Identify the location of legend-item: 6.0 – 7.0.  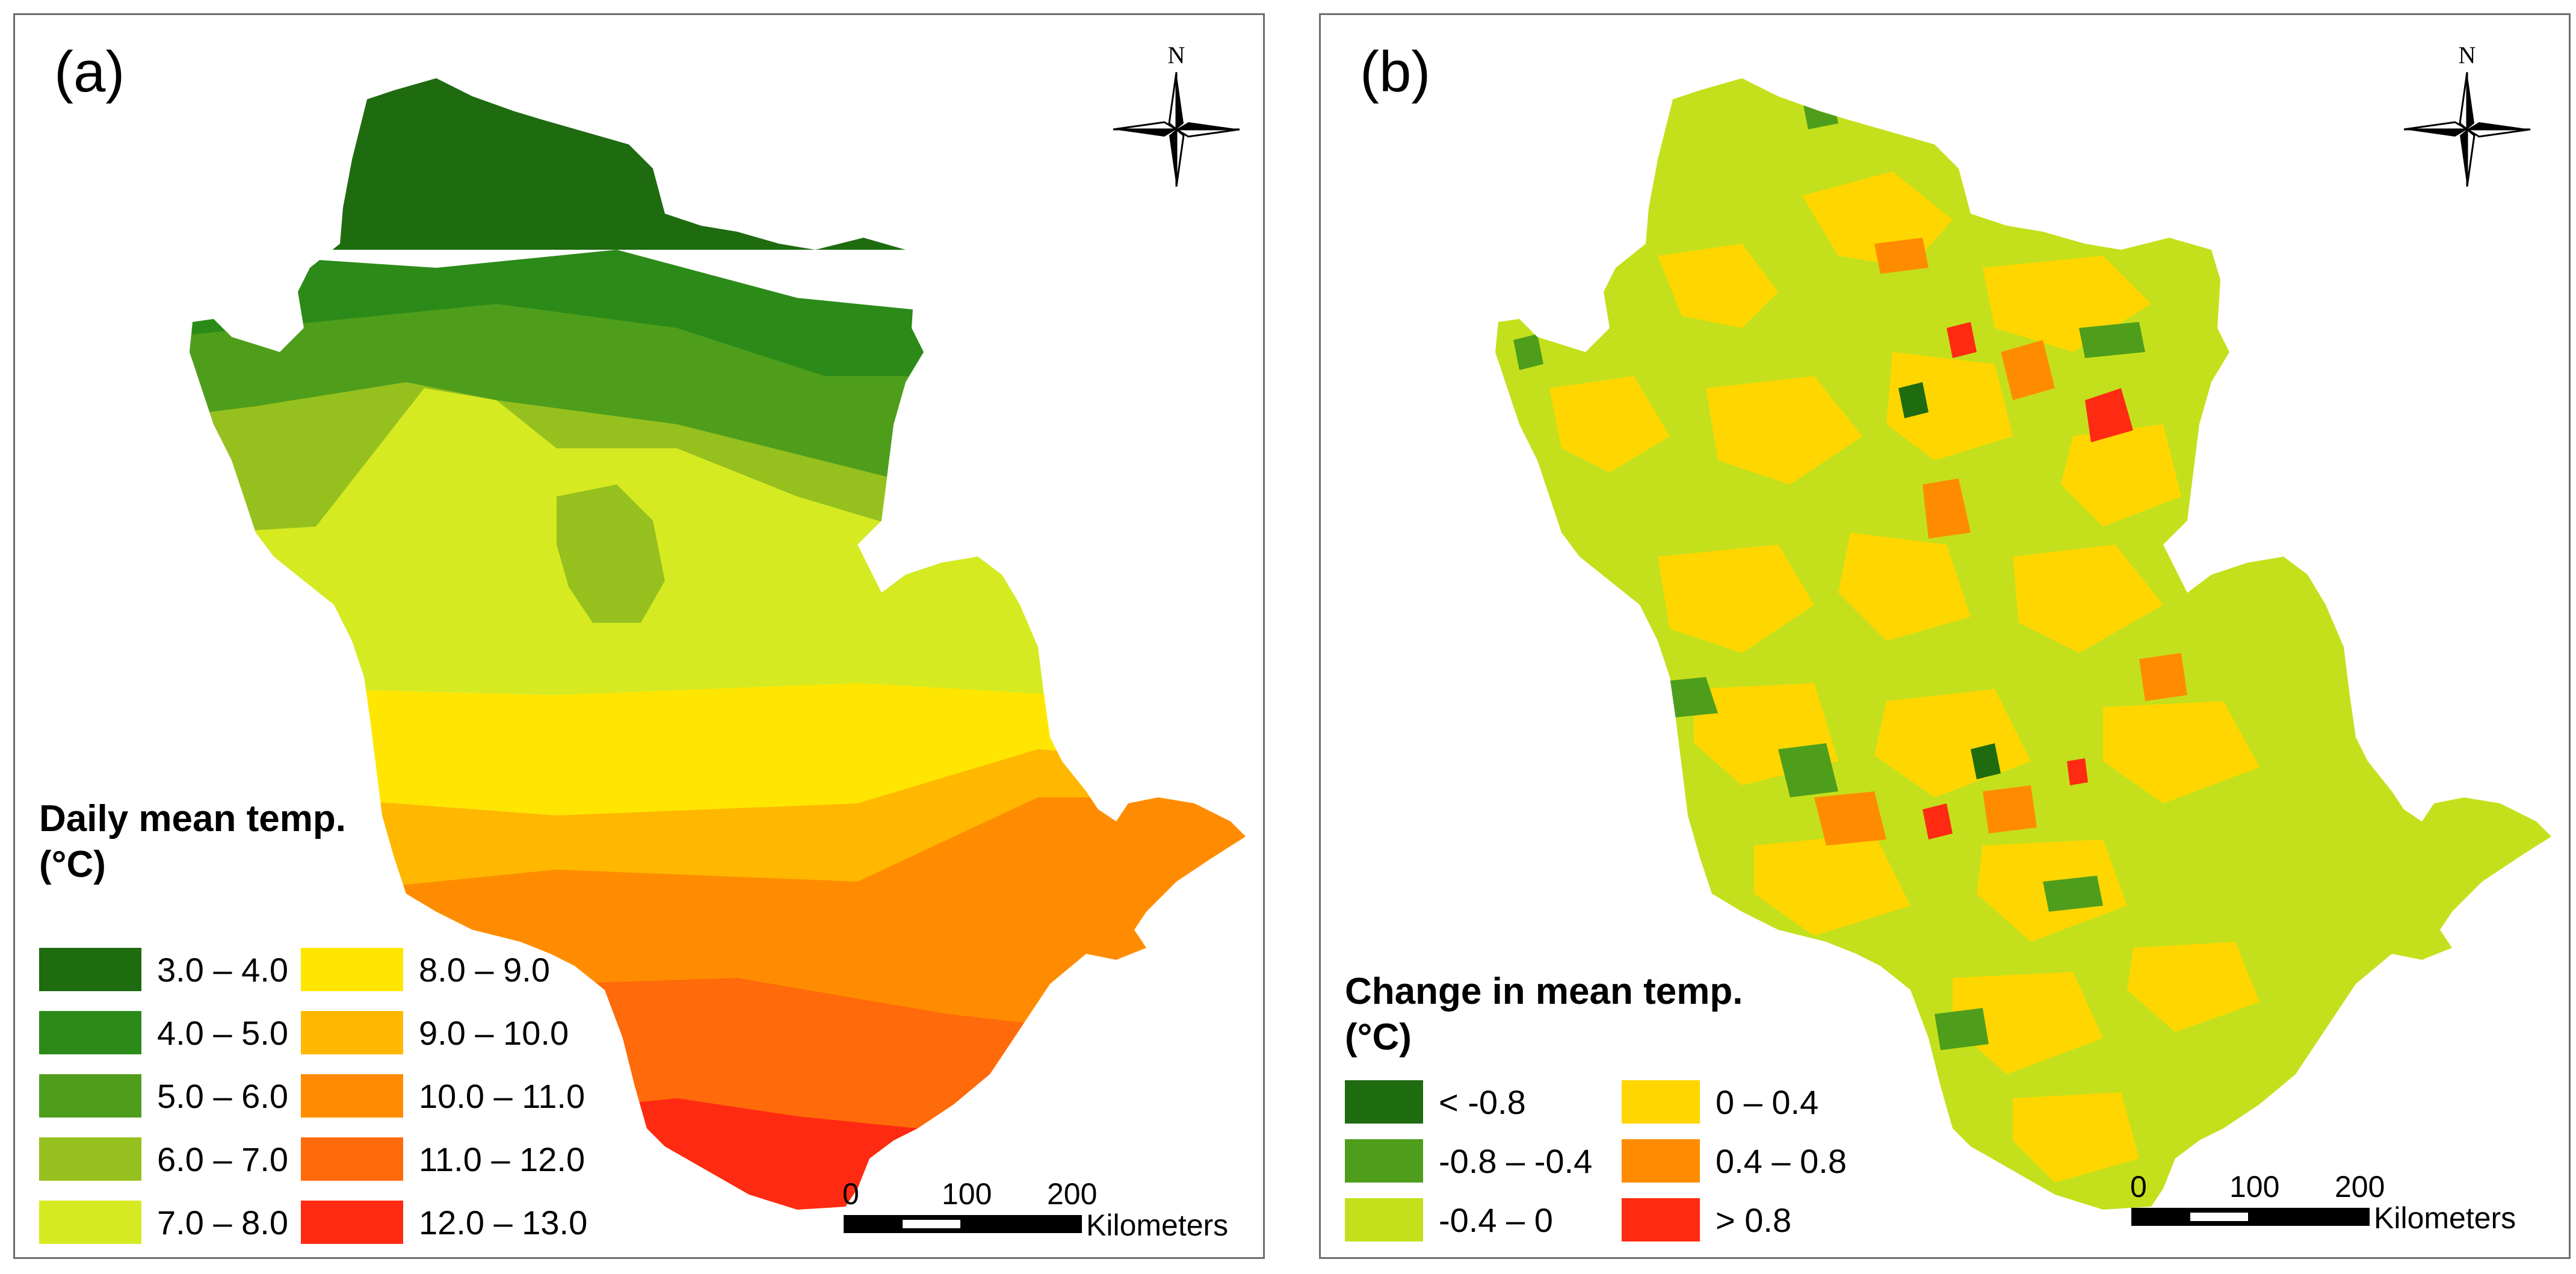
(163, 1159).